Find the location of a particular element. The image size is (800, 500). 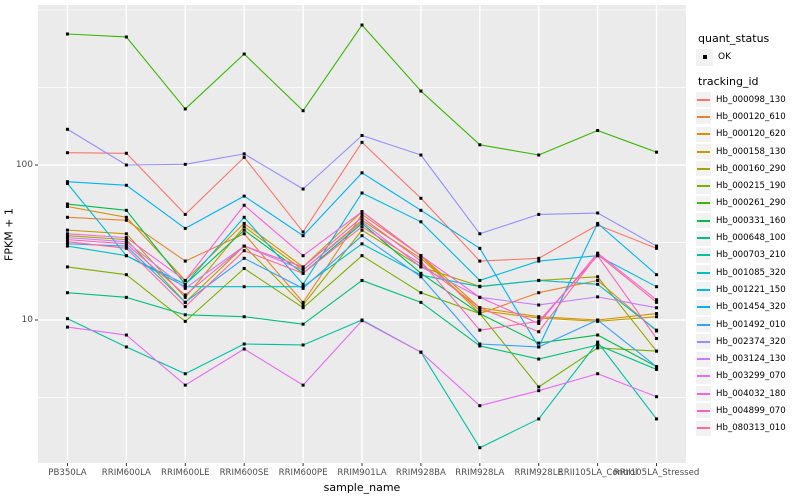

legend-item-label: Hb_000215_190 is located at coordinates (751, 186).